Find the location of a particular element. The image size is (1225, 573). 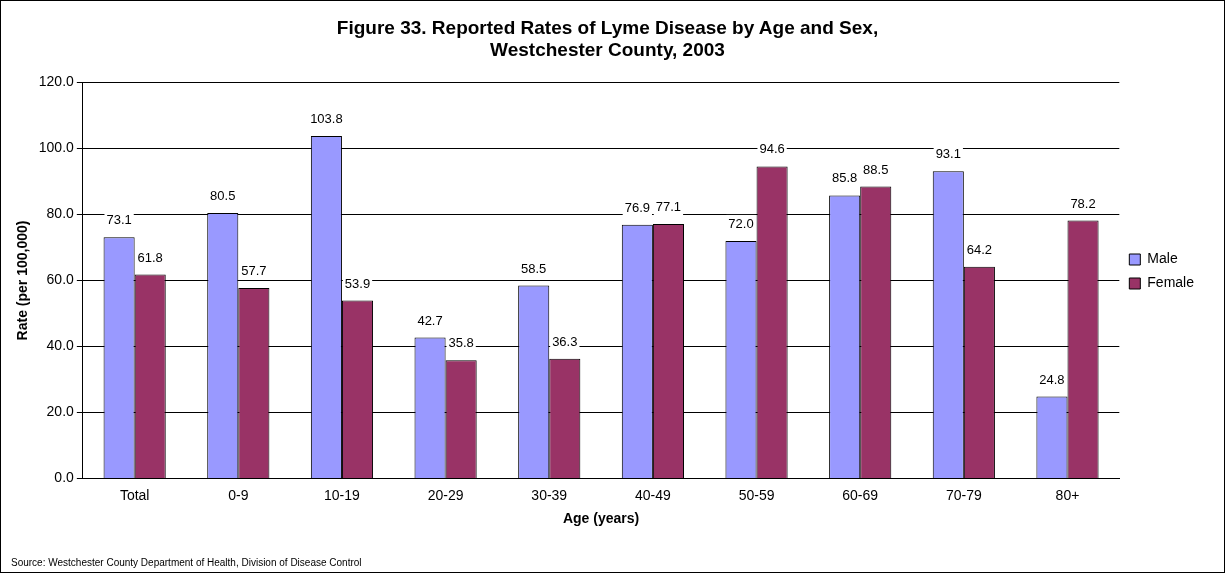

y-axis-title: Rate (per 100,000) is located at coordinates (22, 280).